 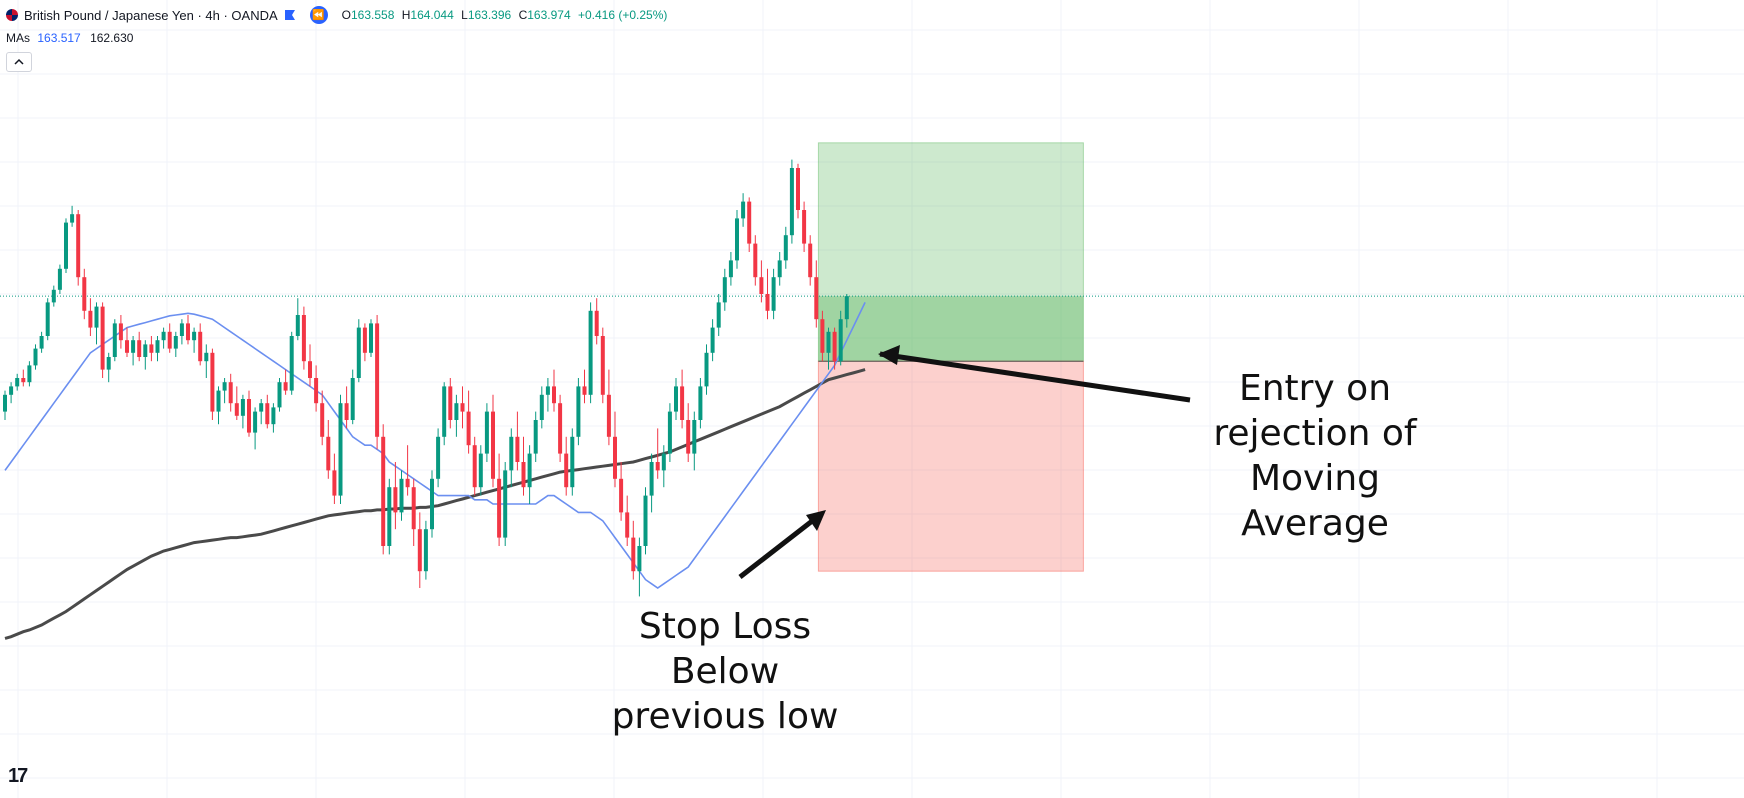 I want to click on close-label: C, so click(x=523, y=15).